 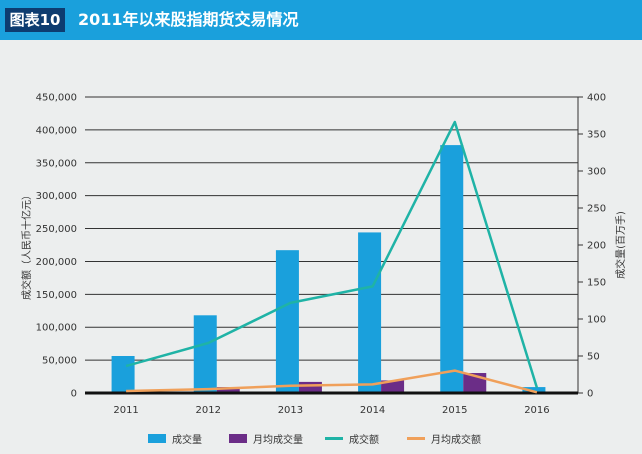 I want to click on bar-月均成交量-2014, so click(x=393, y=386).